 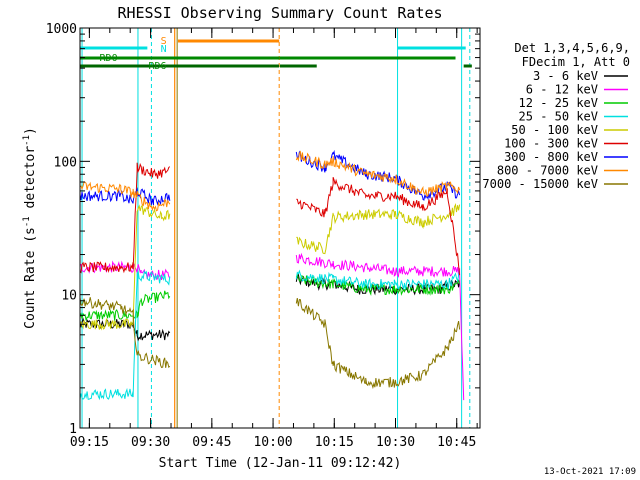 I want to click on legend-label-1: 6 - 12 keV, so click(x=562, y=90).